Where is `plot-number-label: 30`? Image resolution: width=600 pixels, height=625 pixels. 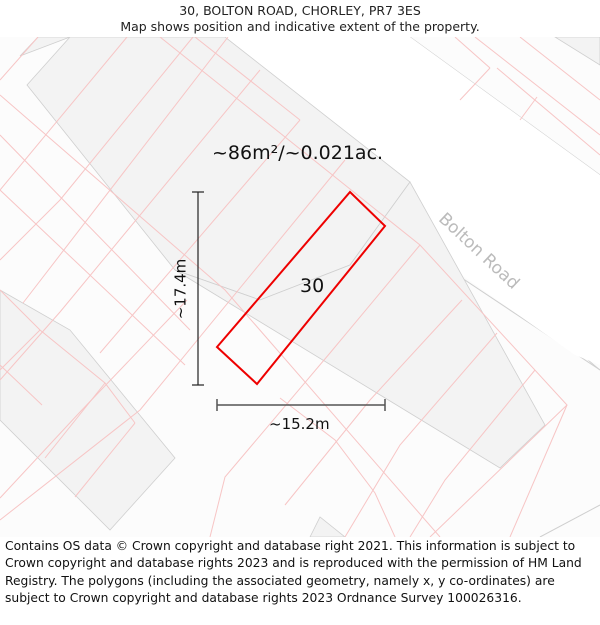 plot-number-label: 30 is located at coordinates (312, 286).